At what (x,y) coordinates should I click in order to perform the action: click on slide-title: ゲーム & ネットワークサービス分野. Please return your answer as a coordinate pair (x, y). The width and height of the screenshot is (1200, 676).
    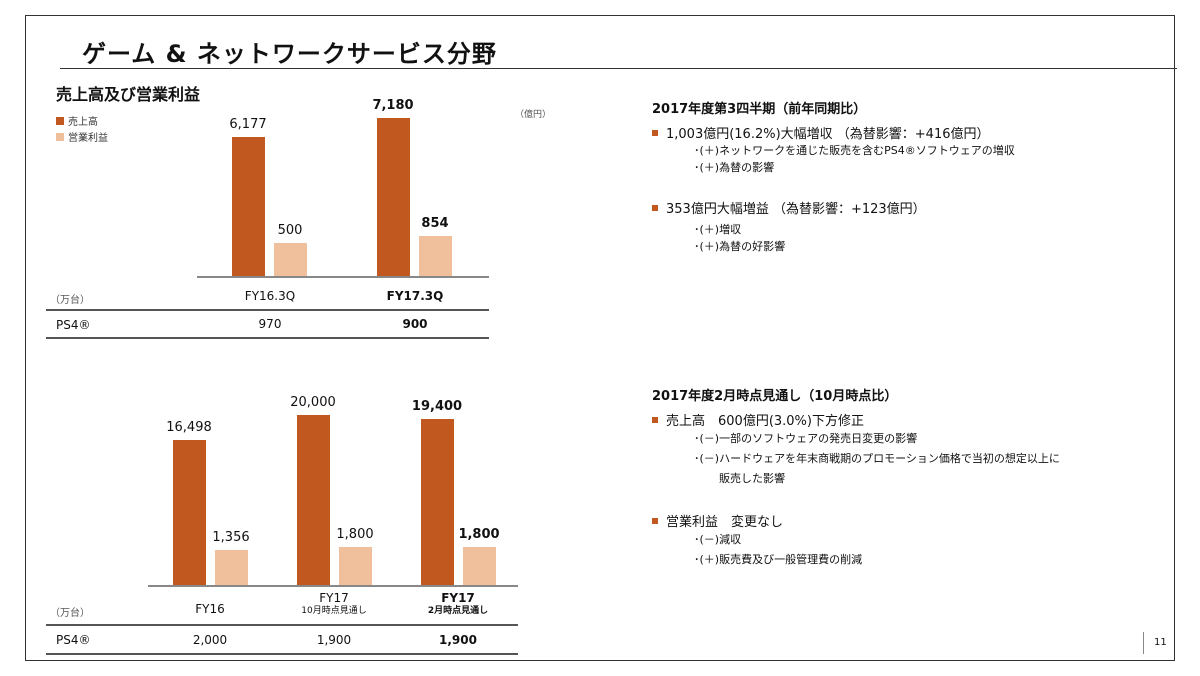
    Looking at the image, I should click on (289, 54).